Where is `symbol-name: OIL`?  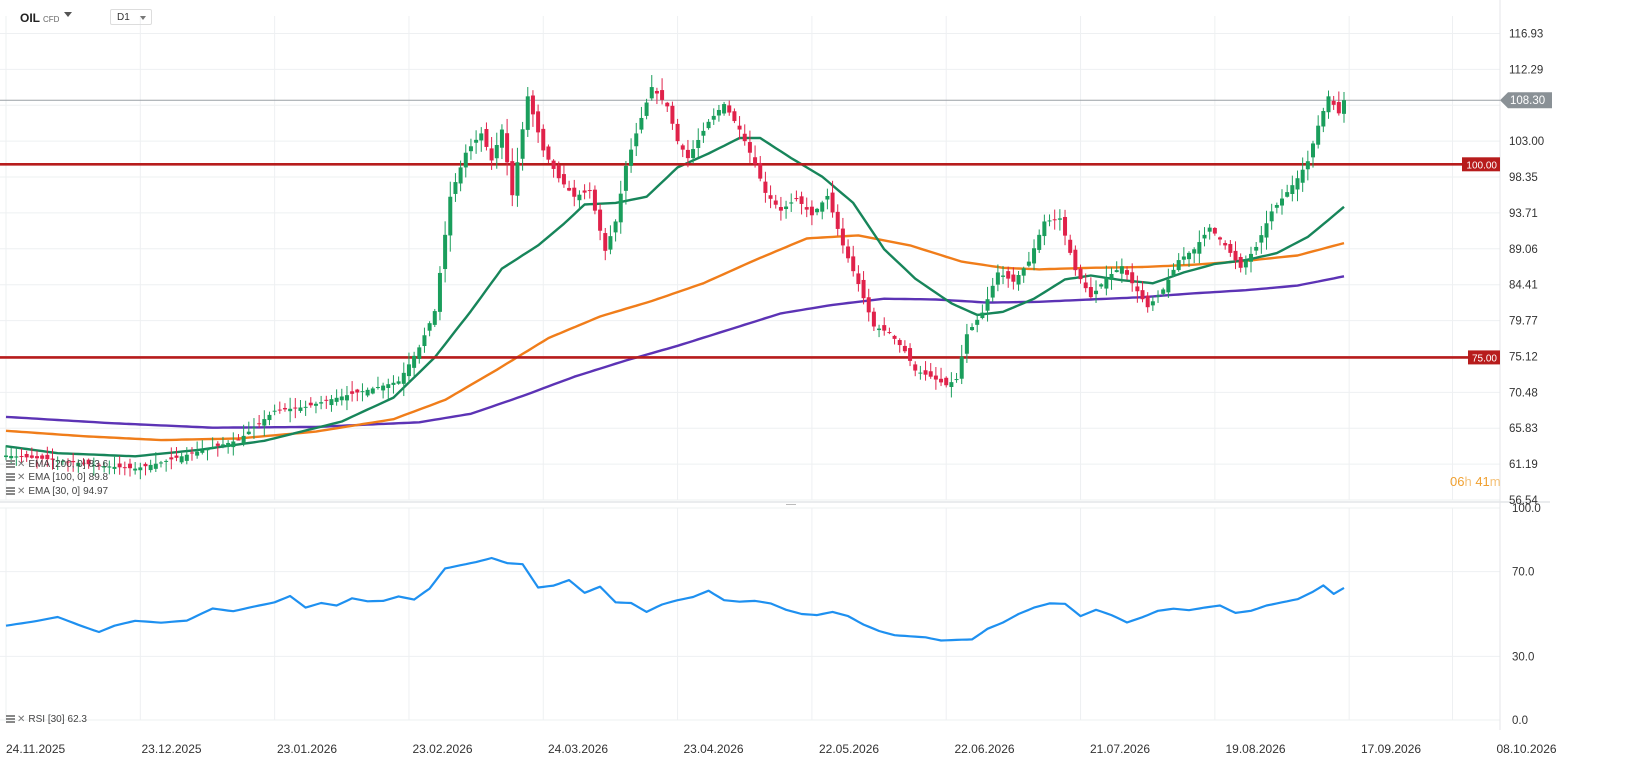 symbol-name: OIL is located at coordinates (30, 18).